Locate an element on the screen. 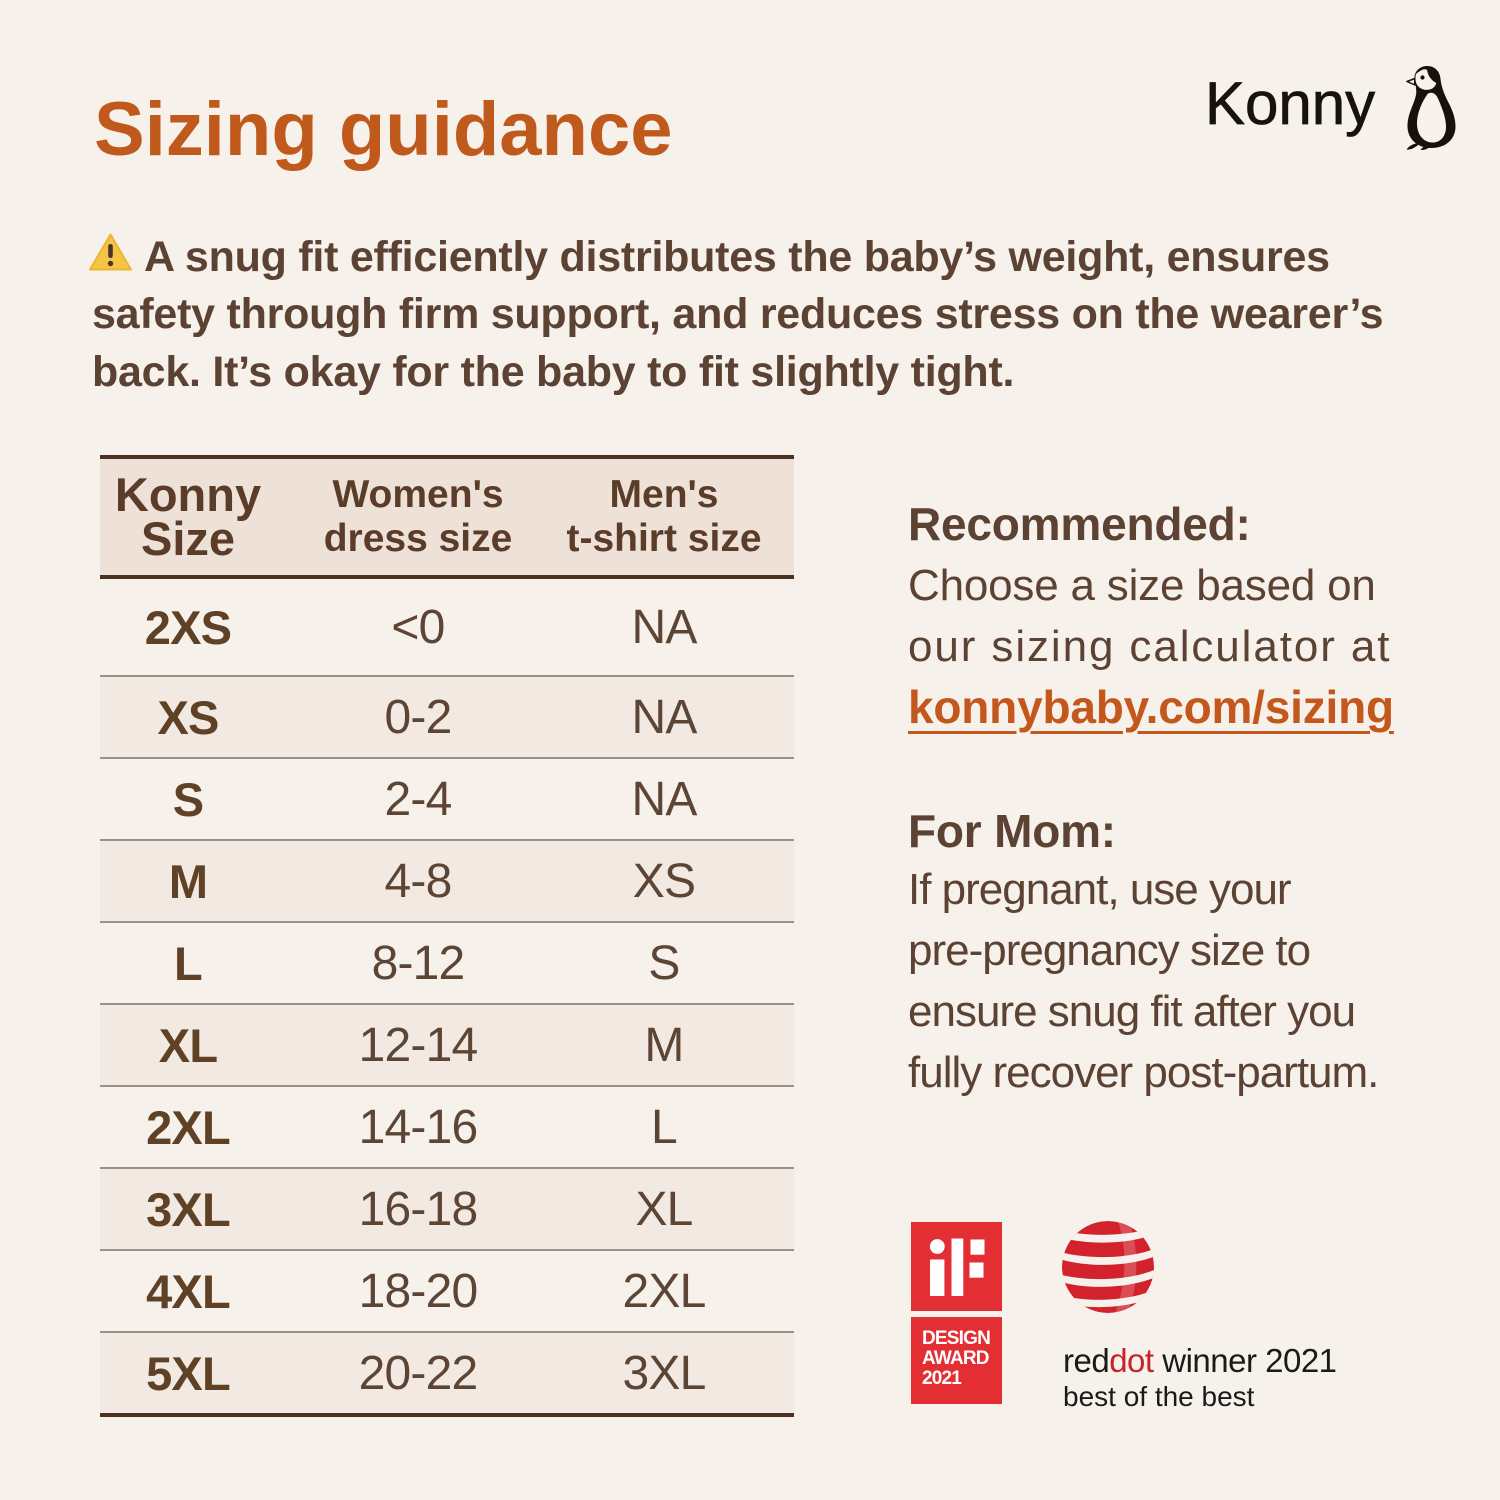  recommended-line: our sizing calculator at is located at coordinates (1150, 646).